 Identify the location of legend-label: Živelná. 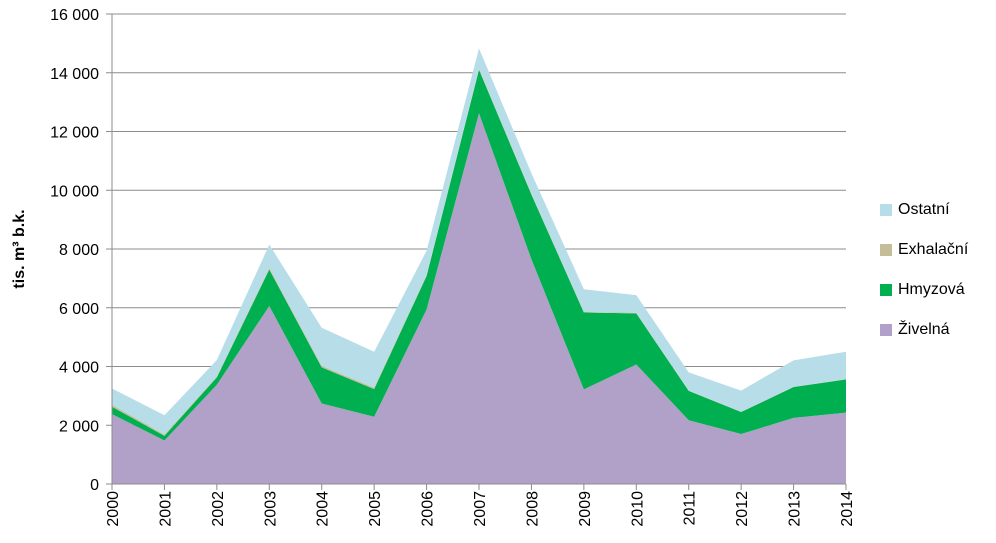
(924, 329).